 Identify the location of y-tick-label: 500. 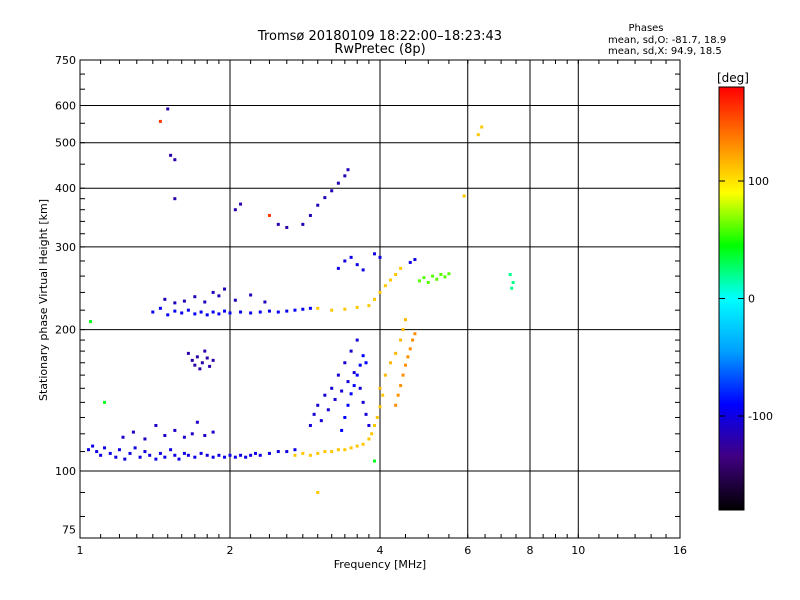
(65, 143).